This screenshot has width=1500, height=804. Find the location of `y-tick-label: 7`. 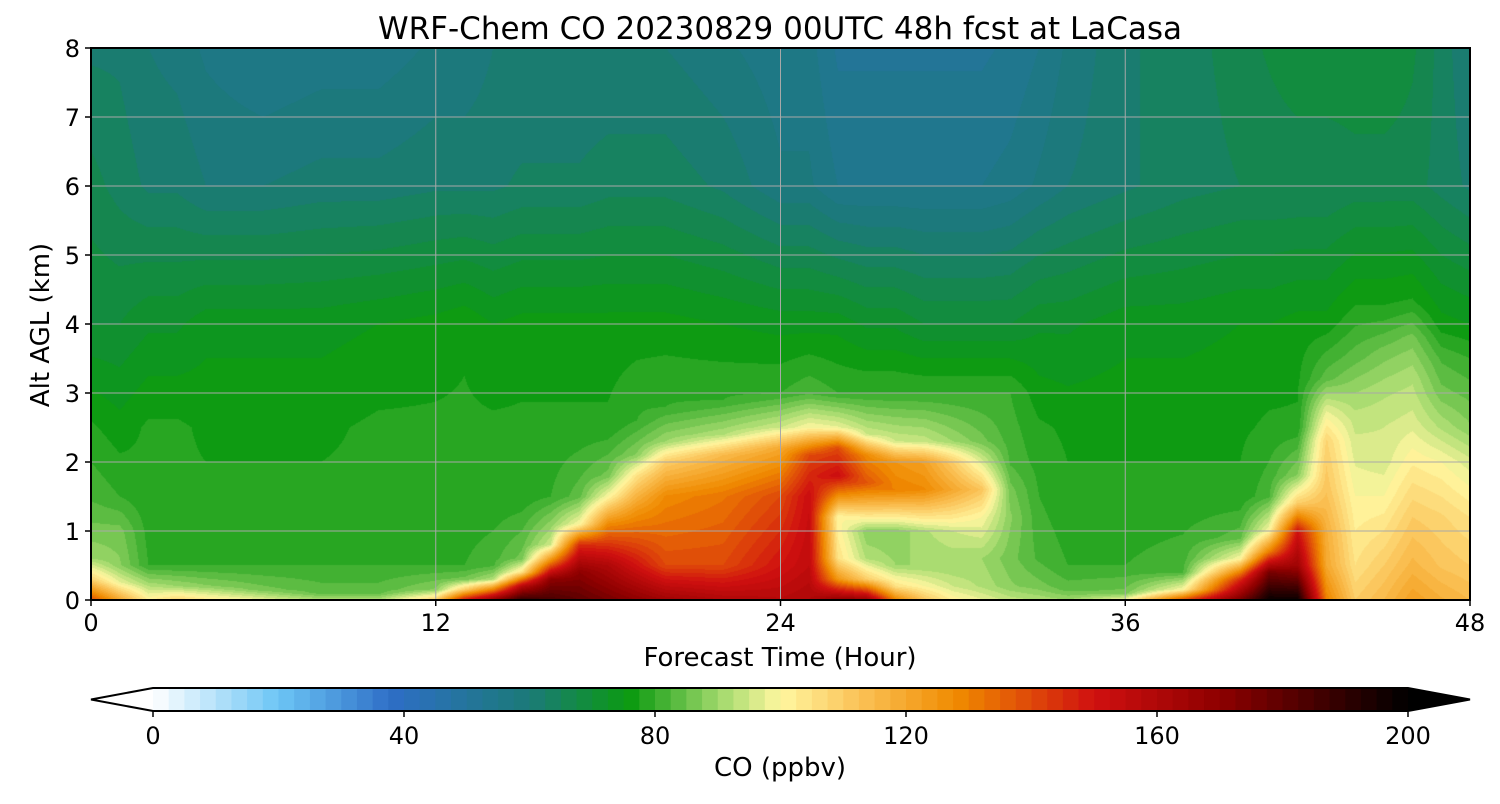

y-tick-label: 7 is located at coordinates (72, 118).